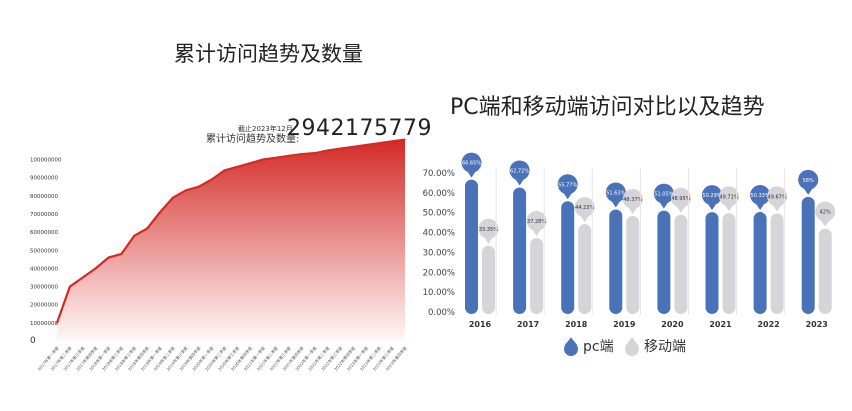  Describe the element at coordinates (439, 253) in the screenshot. I see `y-tick-label: 30.00%` at that location.